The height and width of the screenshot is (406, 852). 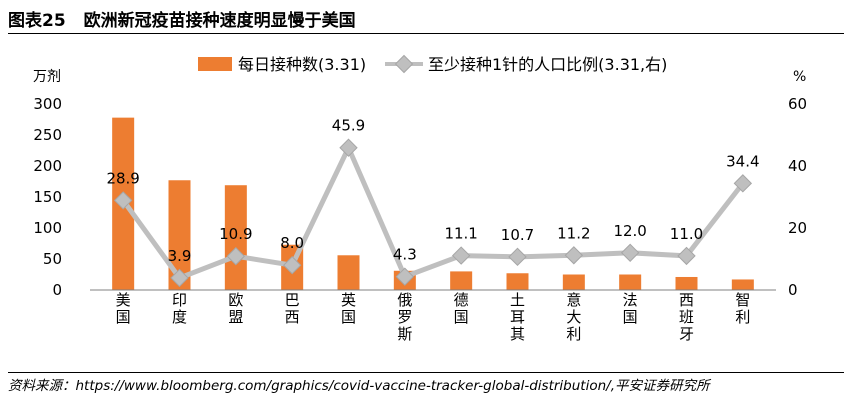 What do you see at coordinates (793, 290) in the screenshot?
I see `y-right-tick-label: 0` at bounding box center [793, 290].